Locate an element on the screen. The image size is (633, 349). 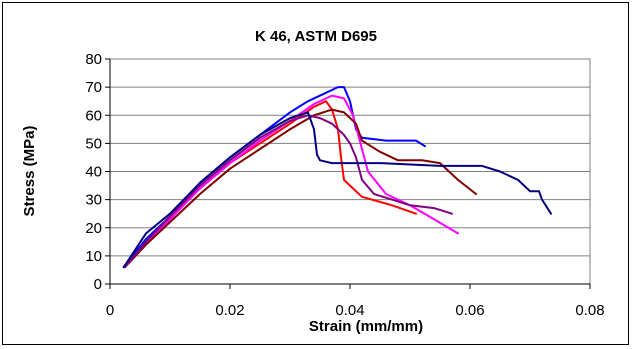
x-tick-label: 0.02 is located at coordinates (229, 310).